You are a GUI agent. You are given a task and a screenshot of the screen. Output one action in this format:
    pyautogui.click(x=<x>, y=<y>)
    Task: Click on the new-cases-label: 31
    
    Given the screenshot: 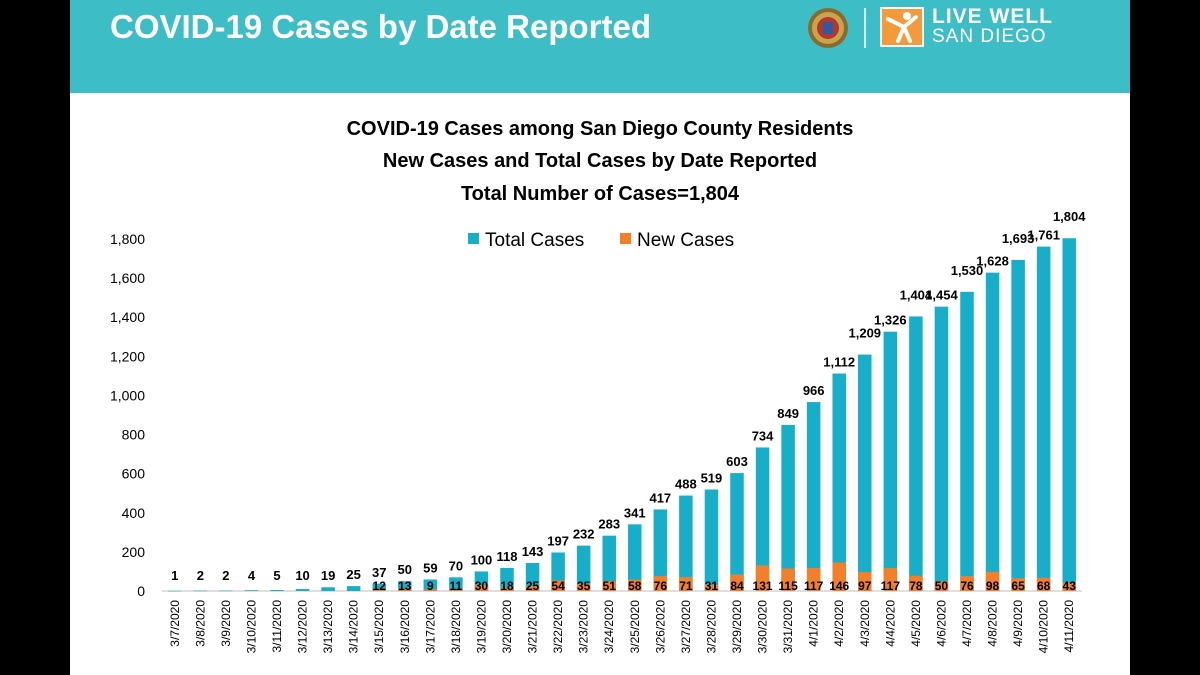 What is the action you would take?
    pyautogui.click(x=712, y=586)
    